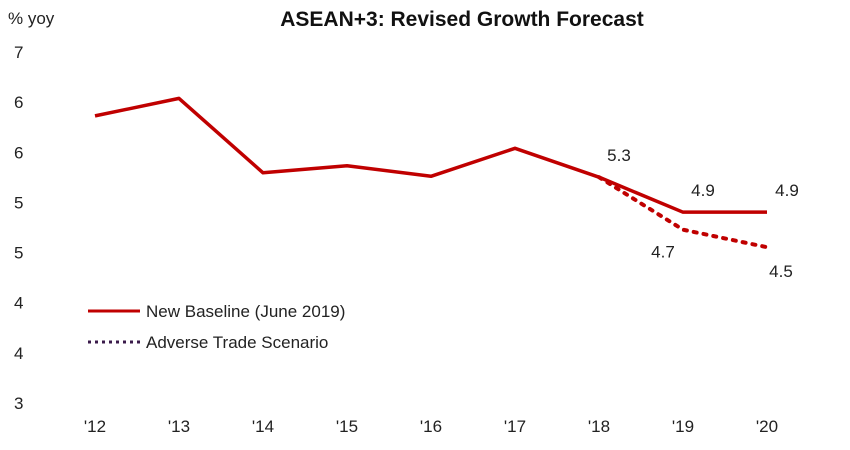 This screenshot has height=450, width=850. I want to click on x-tick-label: '18, so click(599, 426).